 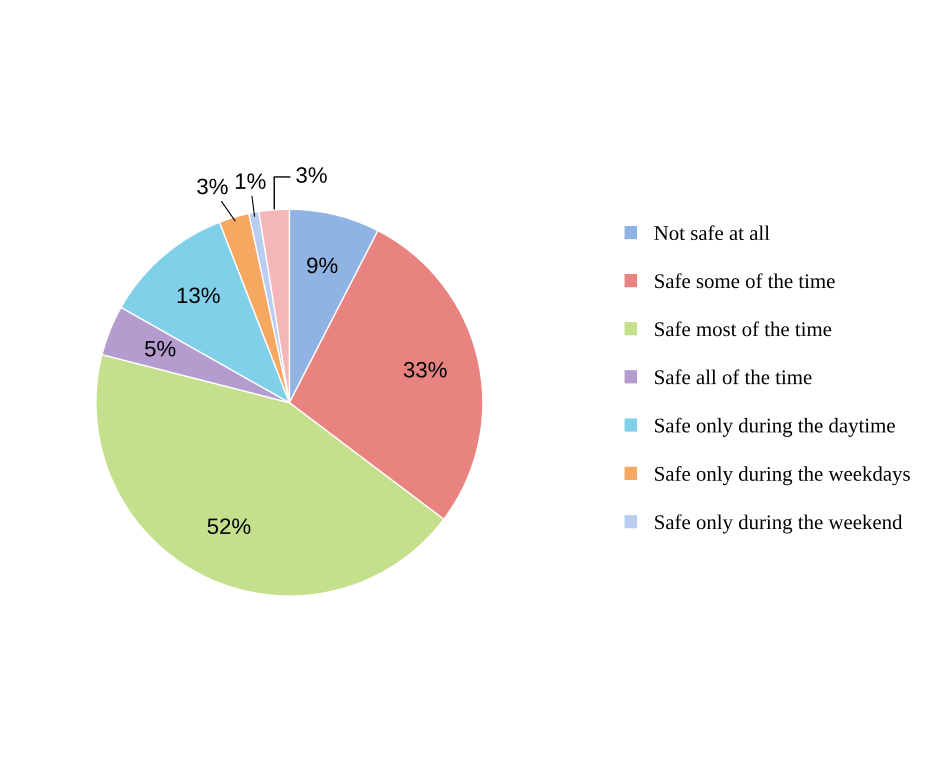 I want to click on legend-label: Safe only during the daytime, so click(x=775, y=427).